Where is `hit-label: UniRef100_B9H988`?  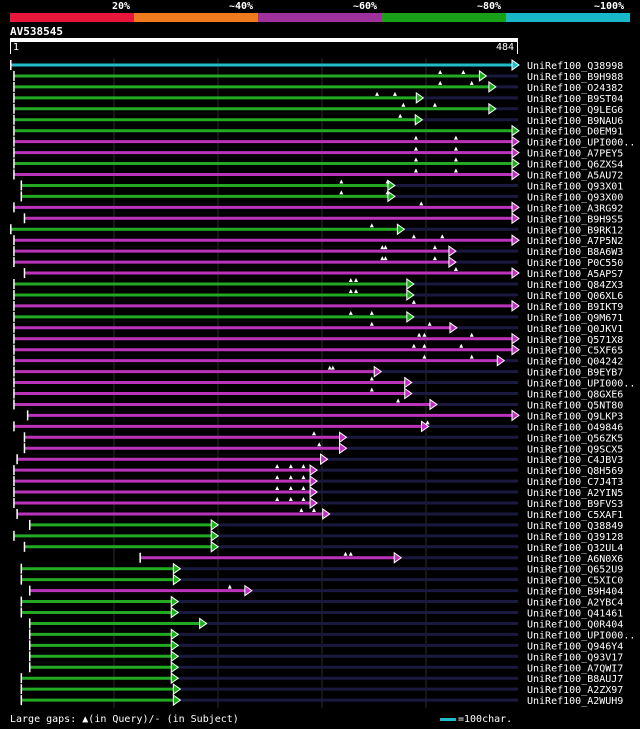
hit-label: UniRef100_B9H988 is located at coordinates (575, 77).